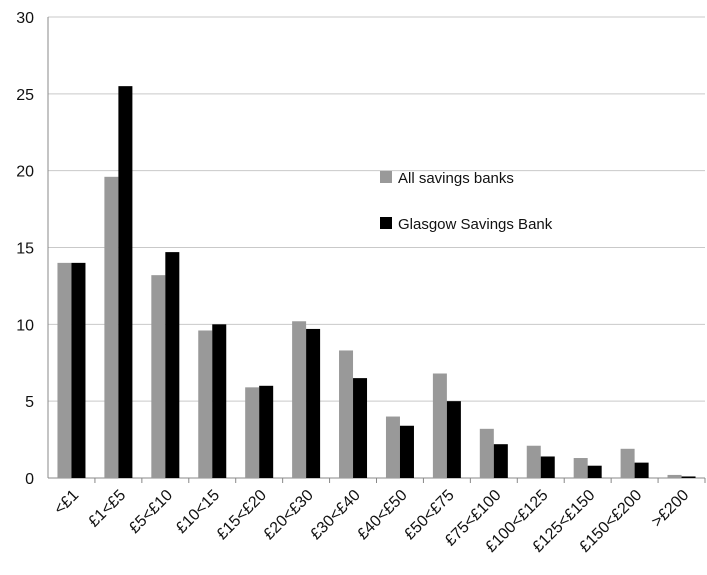 The height and width of the screenshot is (575, 707). I want to click on legend: All savings banks Glasgow Savings Bank, so click(466, 201).